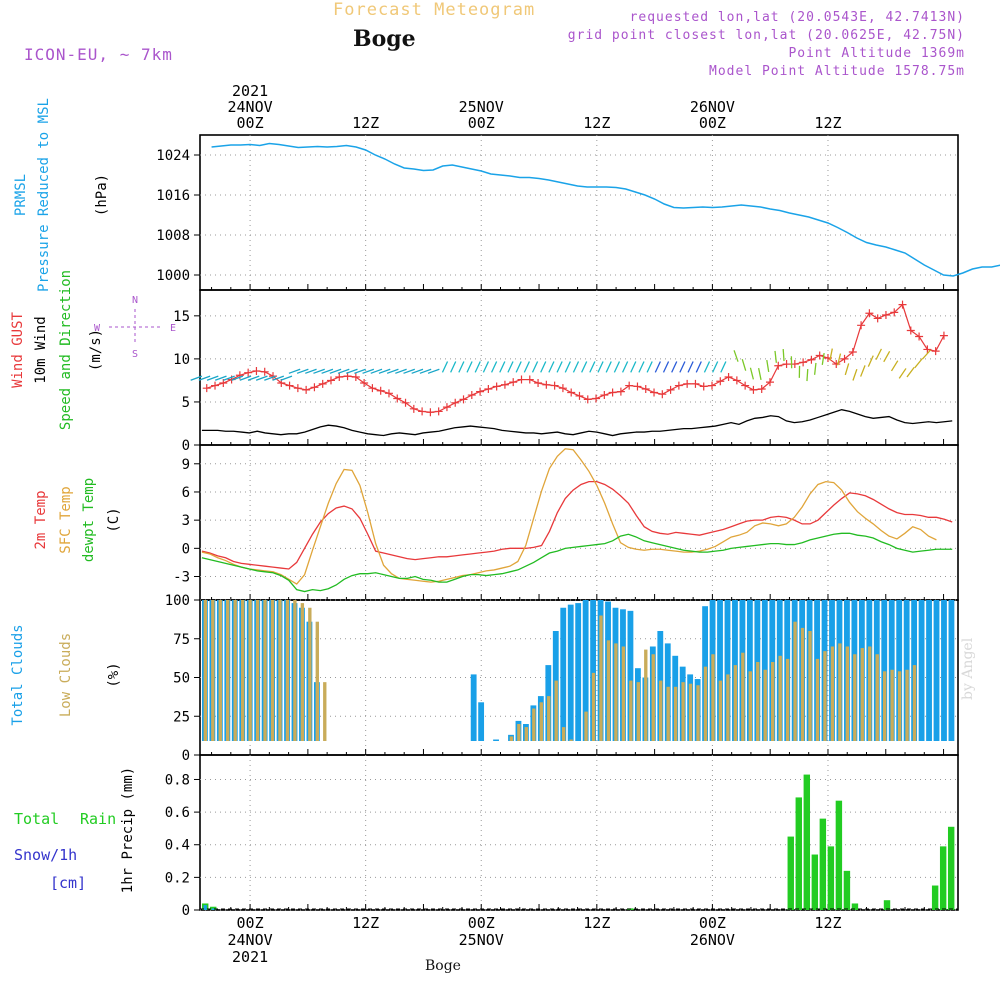 The height and width of the screenshot is (1000, 1000). Describe the element at coordinates (177, 601) in the screenshot. I see `y-tick-label: 100` at that location.